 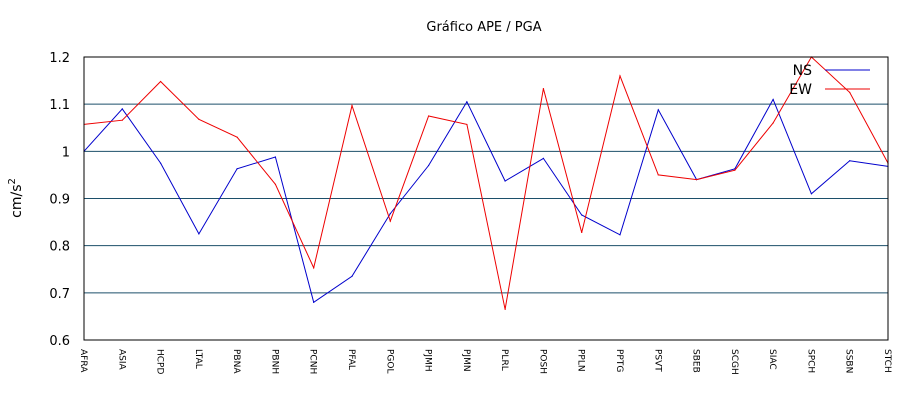 I want to click on x-tick-label: PJMH, so click(x=428, y=360).